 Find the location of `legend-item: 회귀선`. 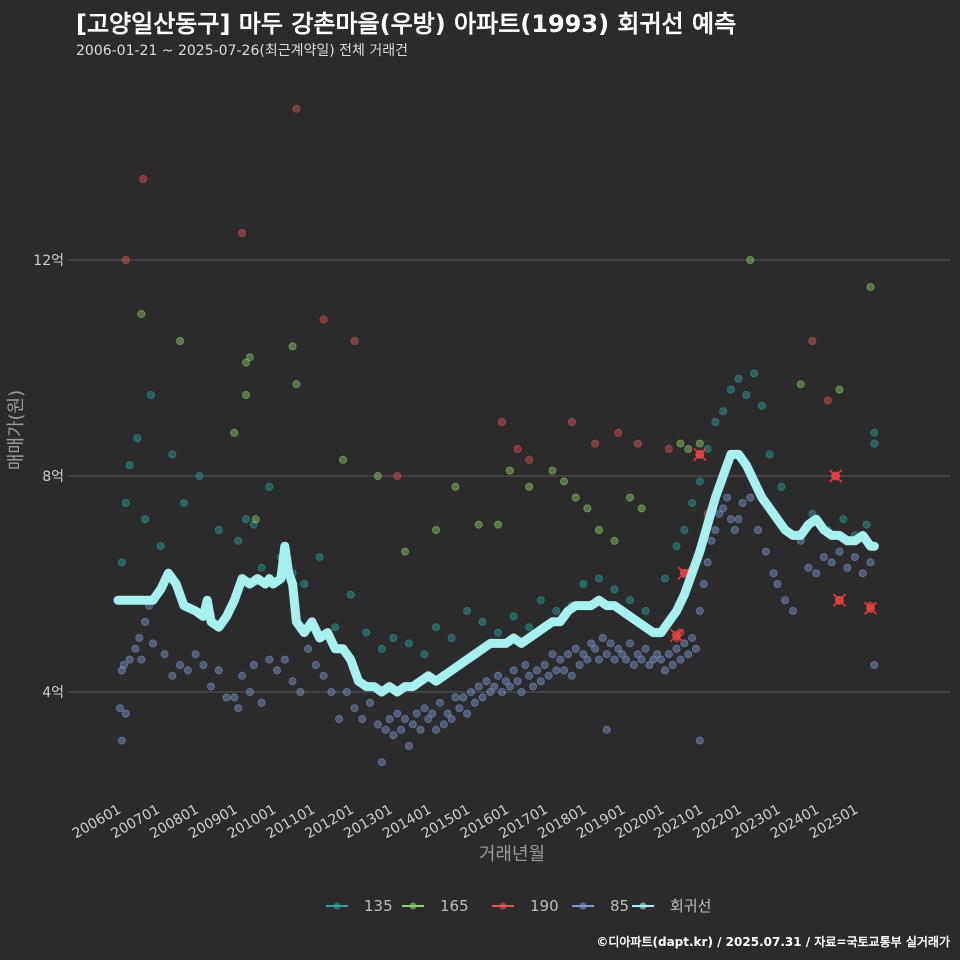

legend-item: 회귀선 is located at coordinates (671, 906).